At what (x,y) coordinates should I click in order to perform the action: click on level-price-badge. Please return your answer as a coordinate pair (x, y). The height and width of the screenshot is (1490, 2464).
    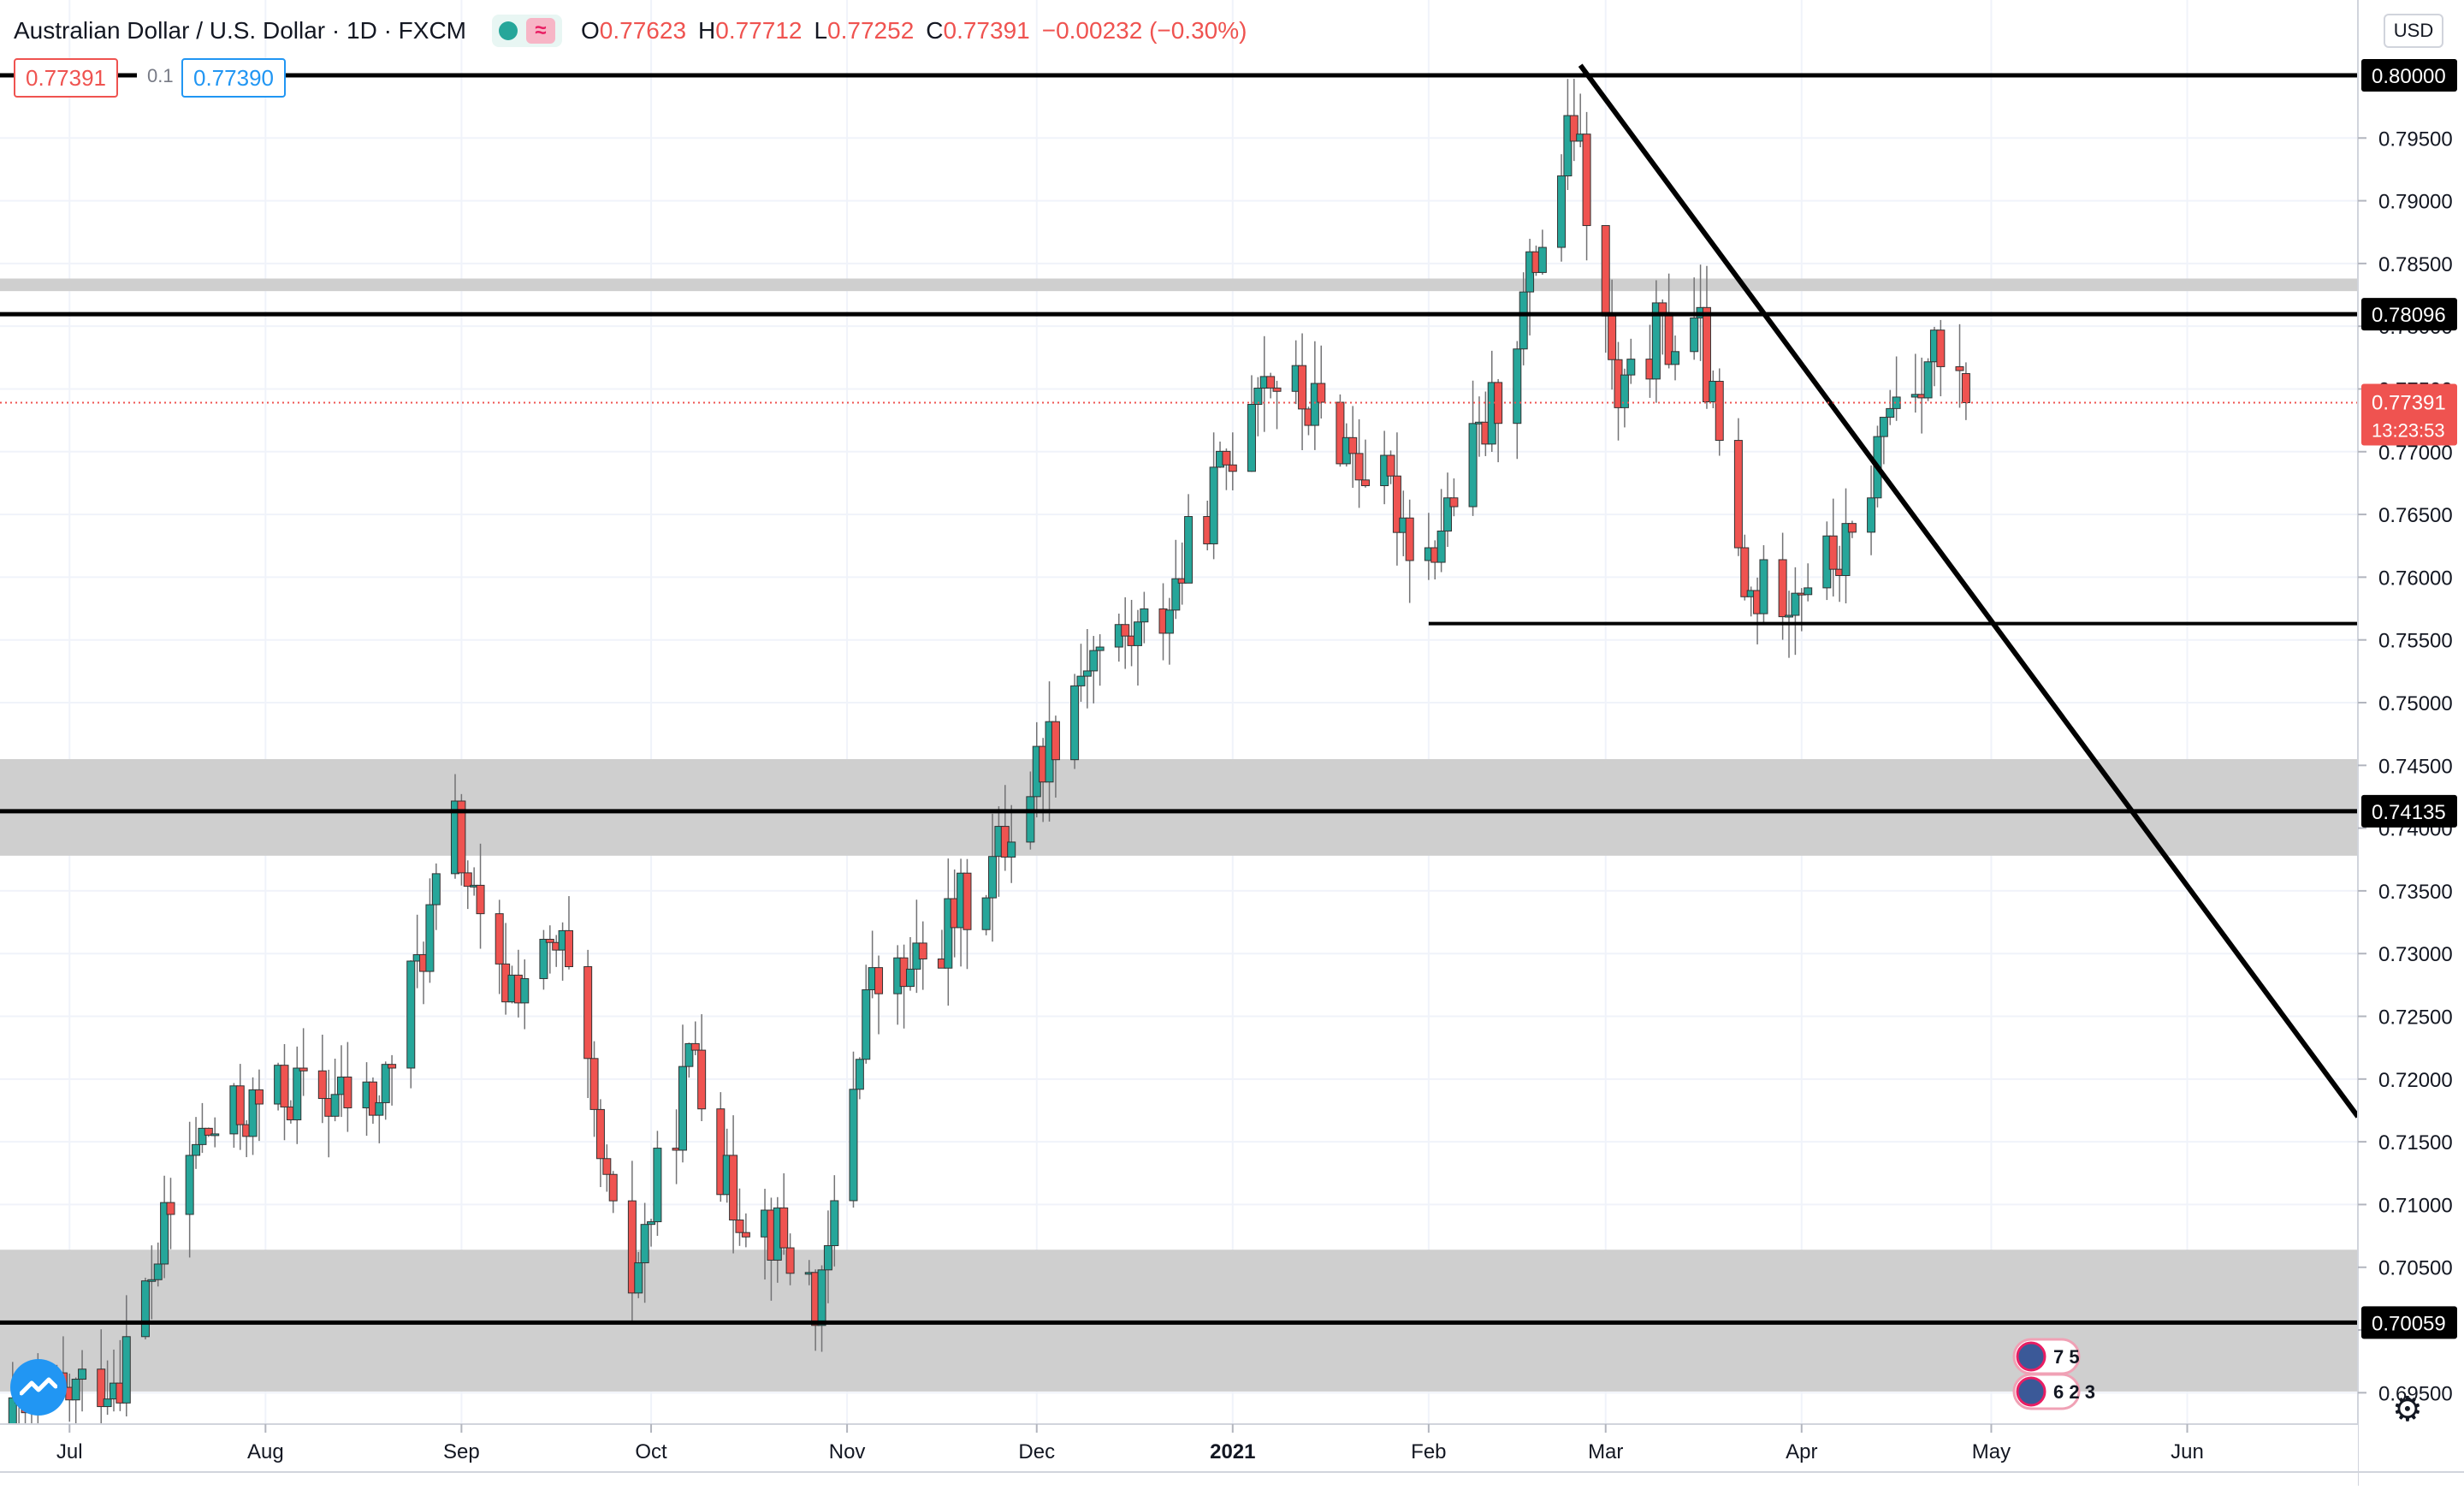
    Looking at the image, I should click on (2409, 1322).